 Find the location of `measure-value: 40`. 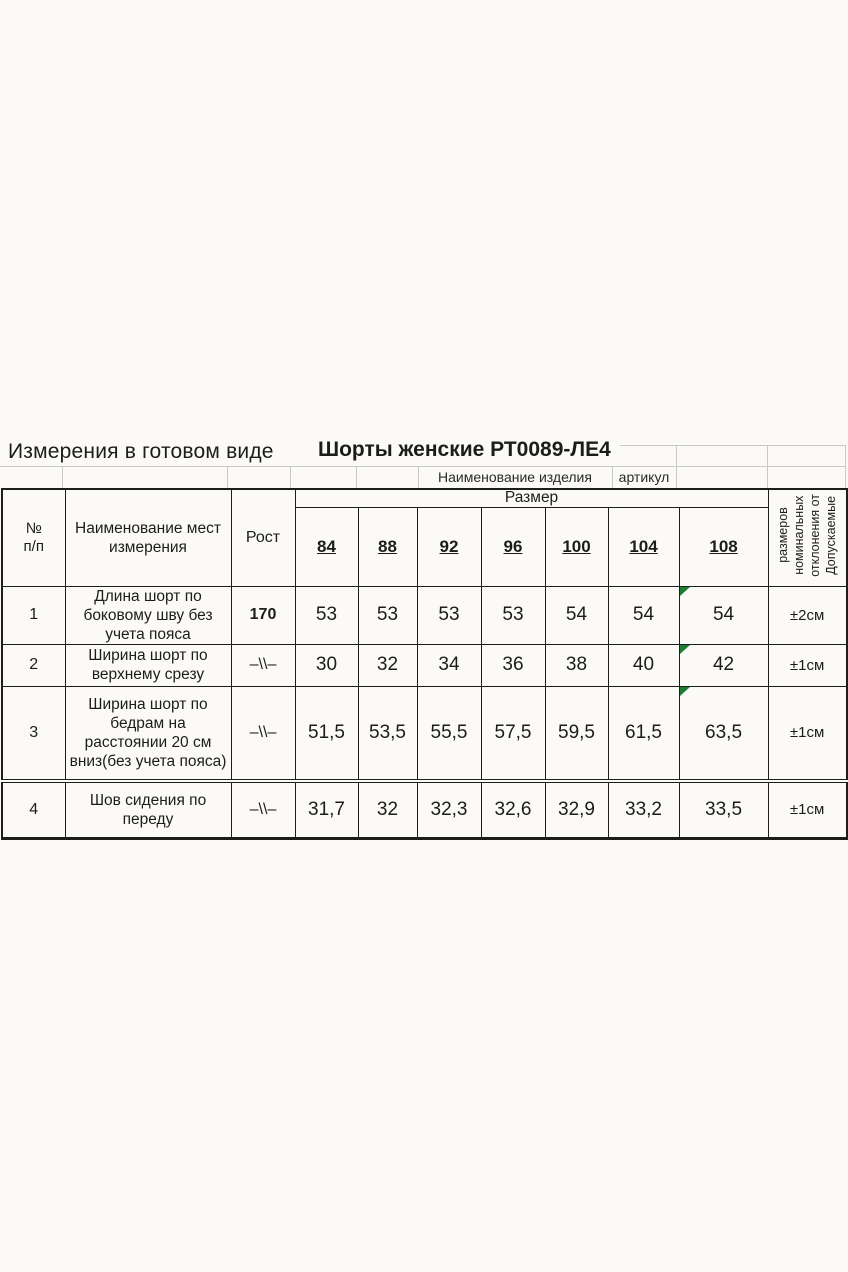

measure-value: 40 is located at coordinates (643, 665).